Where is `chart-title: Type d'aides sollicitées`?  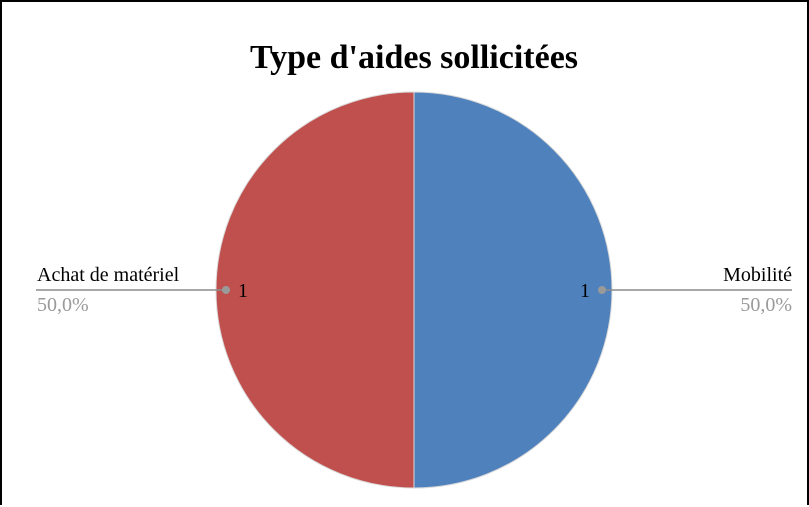
chart-title: Type d'aides sollicitées is located at coordinates (414, 57).